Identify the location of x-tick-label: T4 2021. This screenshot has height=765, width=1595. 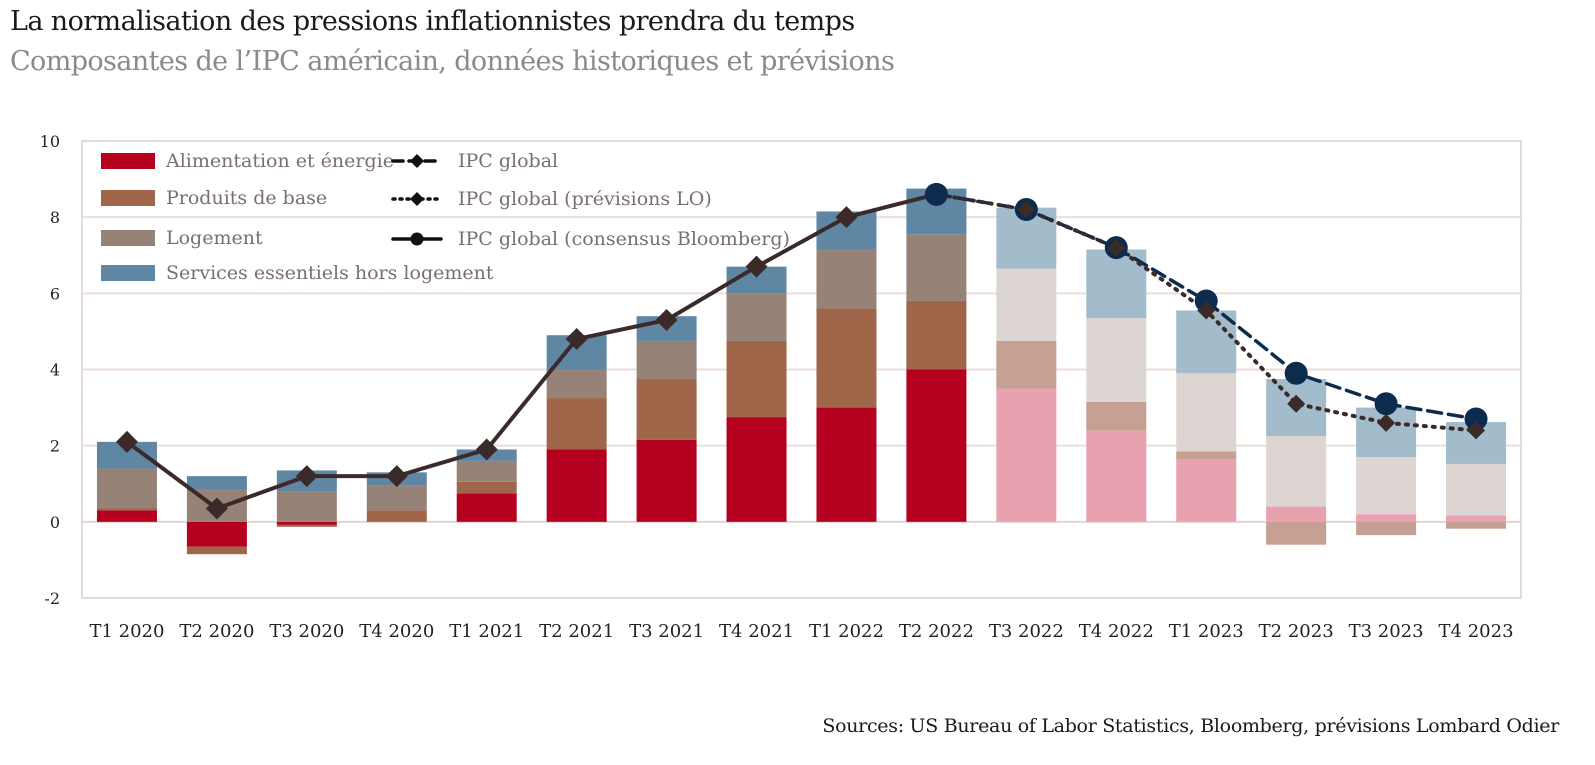
(756, 631).